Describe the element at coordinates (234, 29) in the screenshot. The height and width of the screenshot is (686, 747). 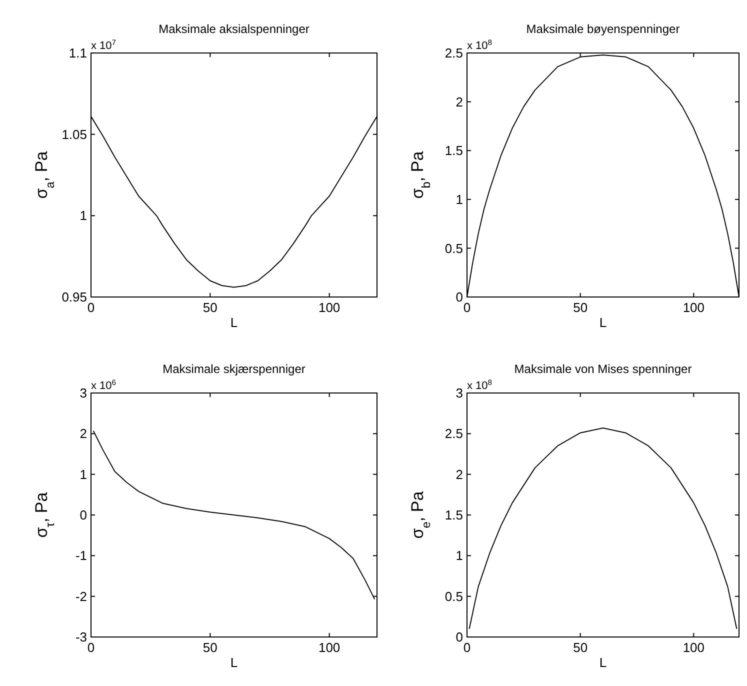
I see `chart-title: Maksimale aksialspenninger` at that location.